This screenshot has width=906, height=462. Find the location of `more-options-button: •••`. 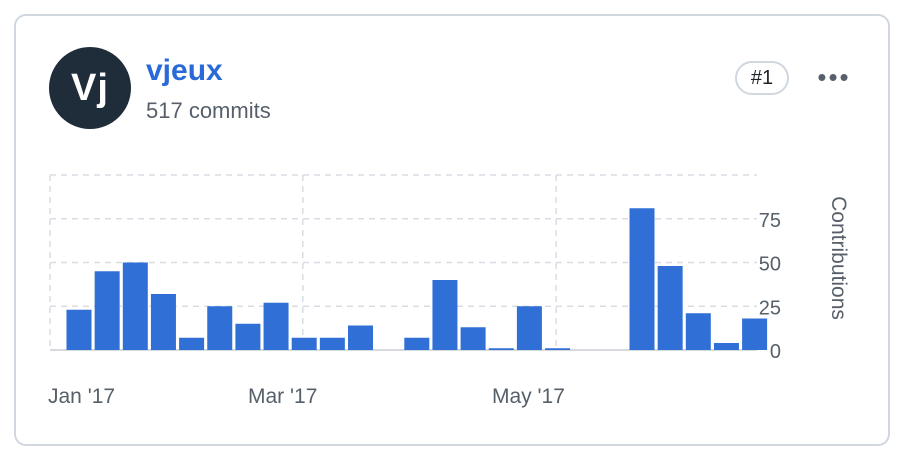

more-options-button: ••• is located at coordinates (834, 77).